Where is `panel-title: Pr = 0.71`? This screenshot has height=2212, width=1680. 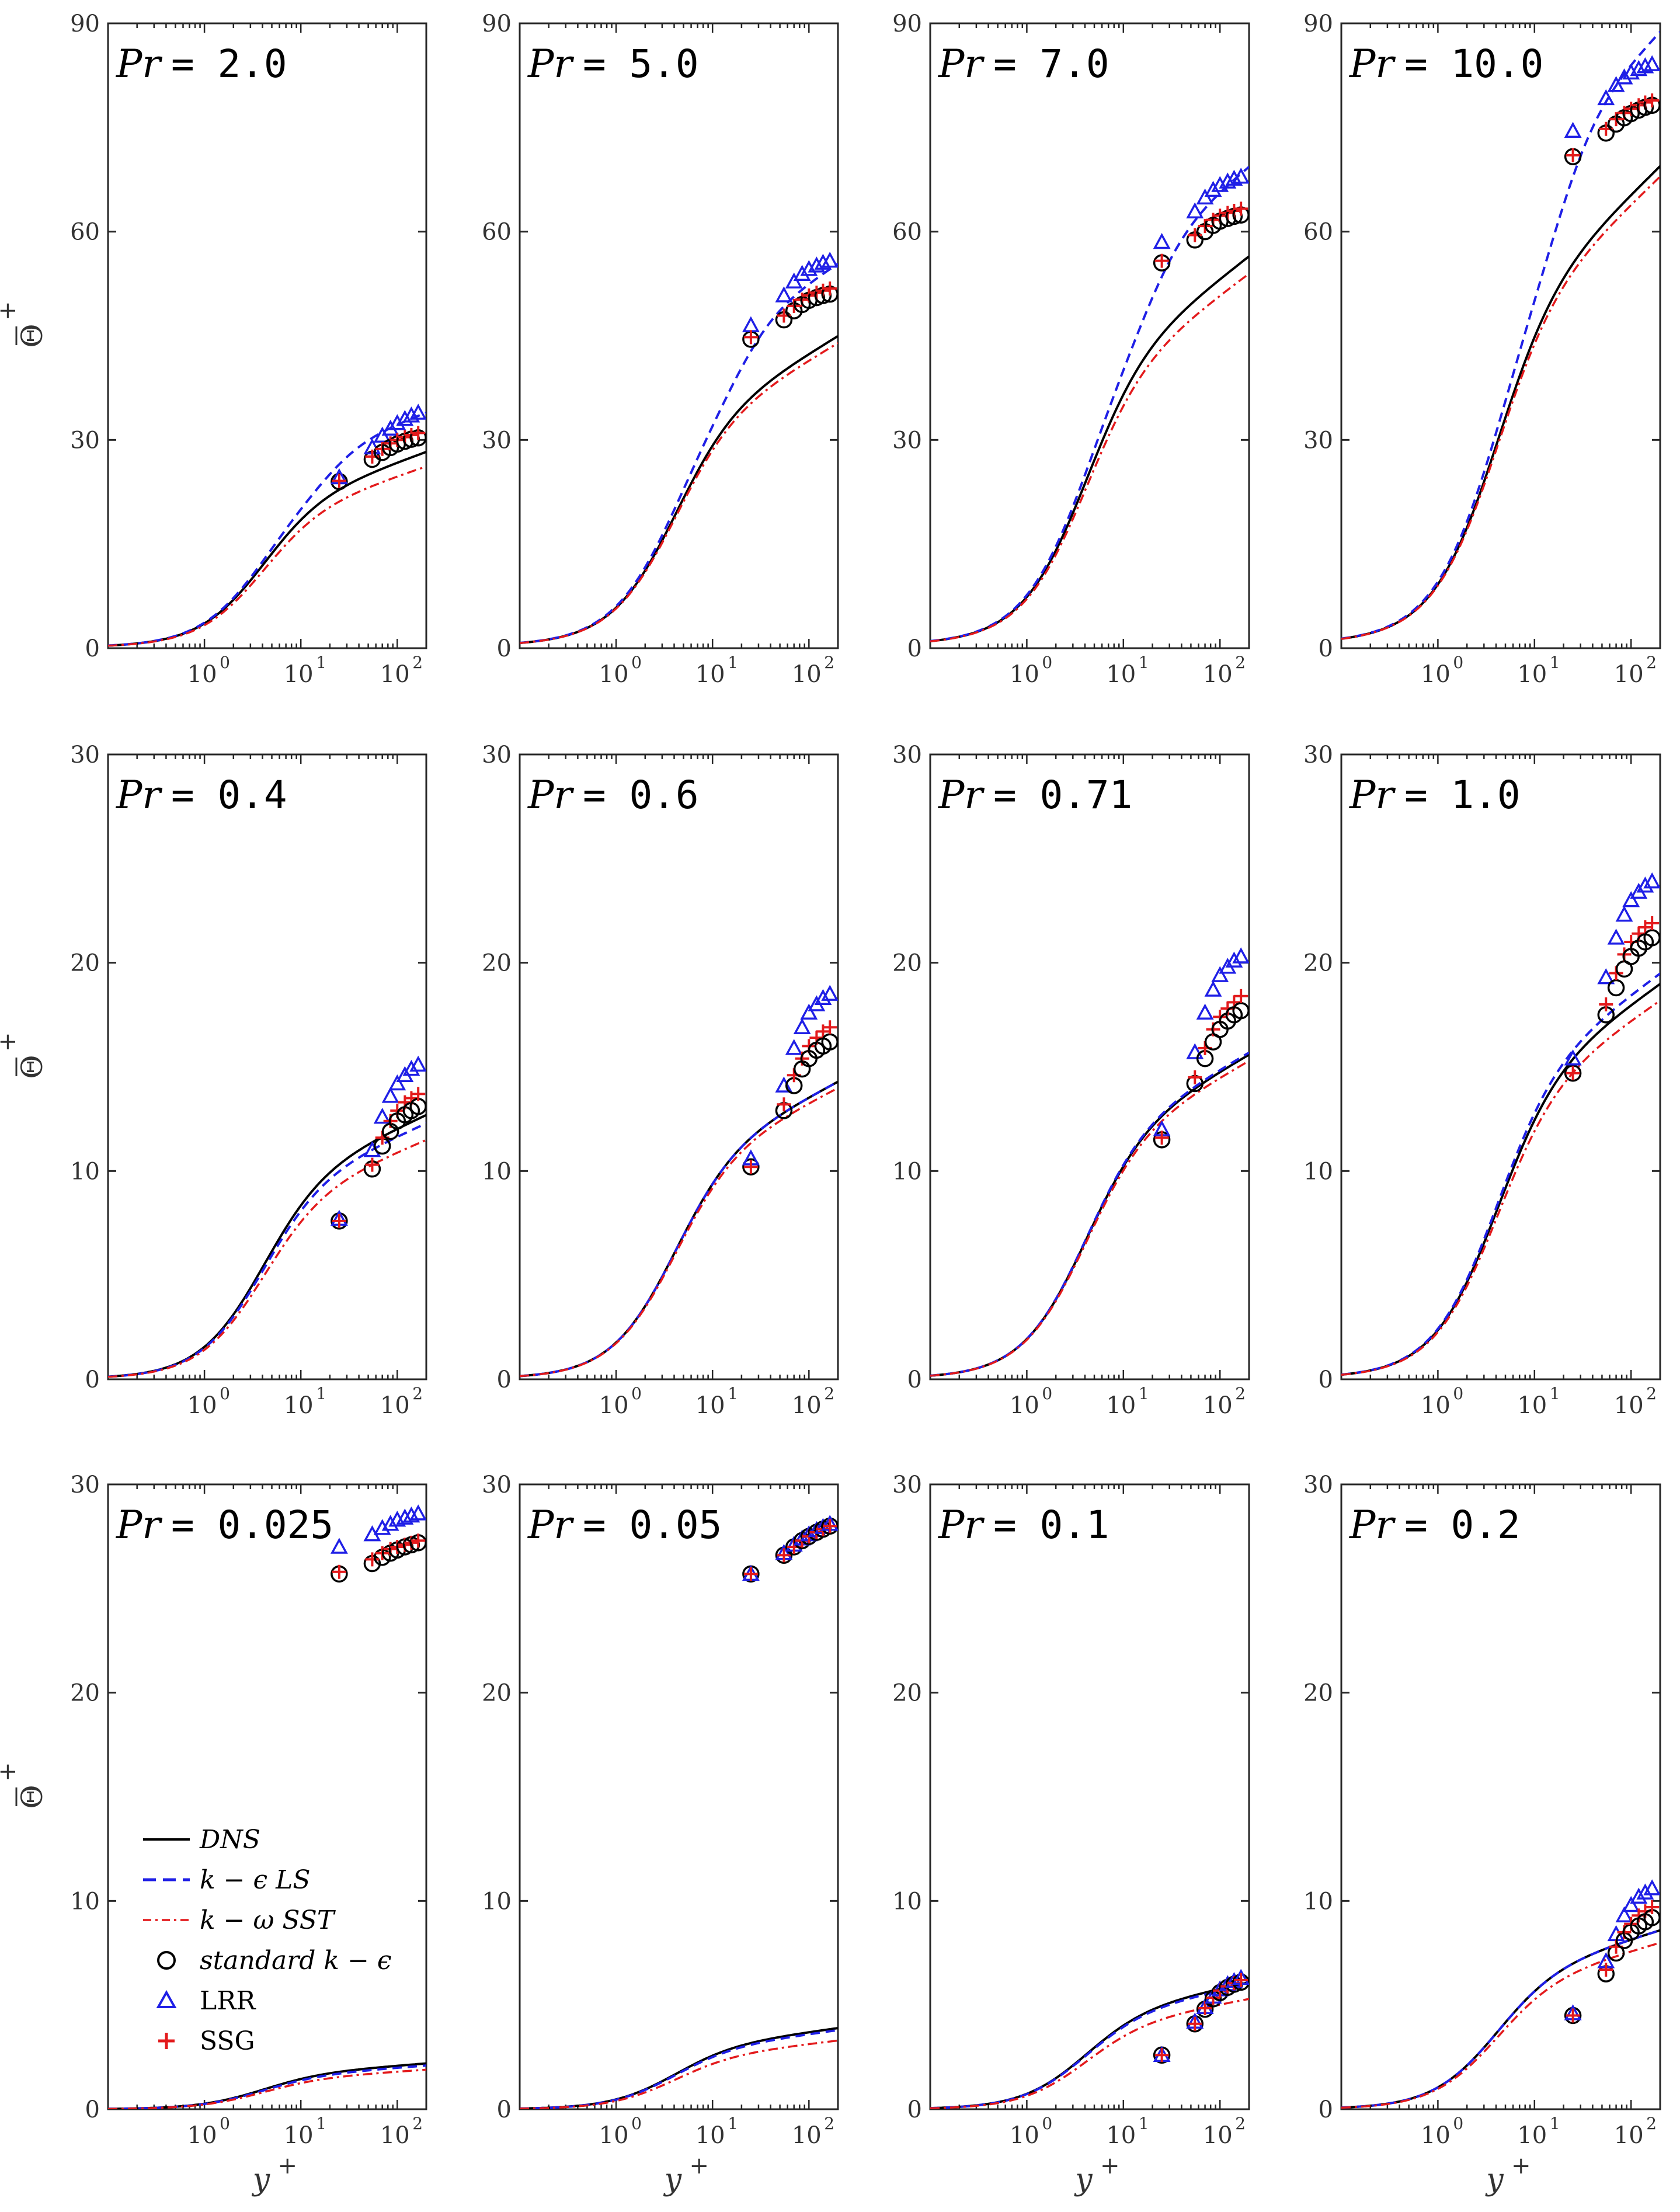
panel-title: Pr = 0.71 is located at coordinates (1035, 796).